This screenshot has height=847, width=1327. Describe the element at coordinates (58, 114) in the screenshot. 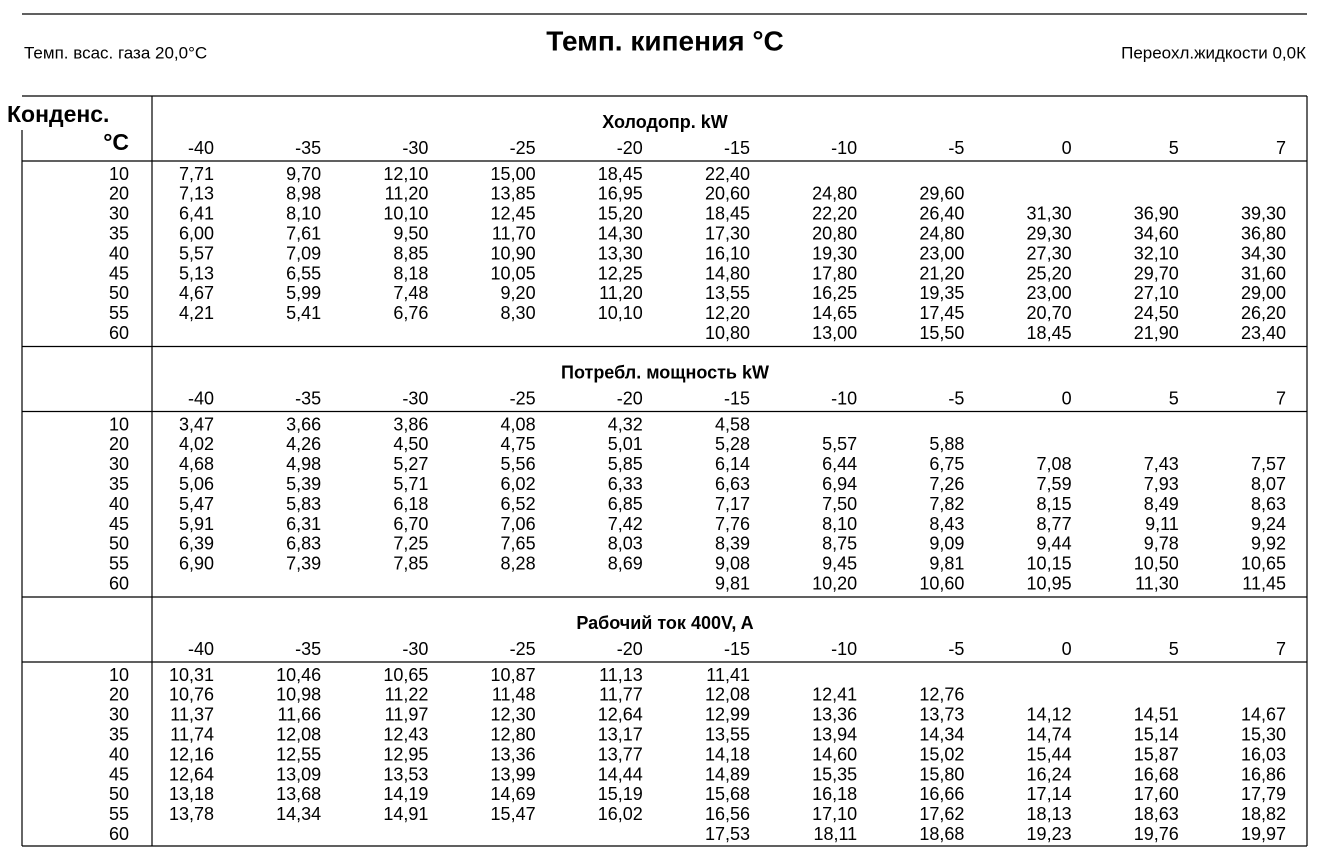

I see `row-header: Конденс.` at that location.